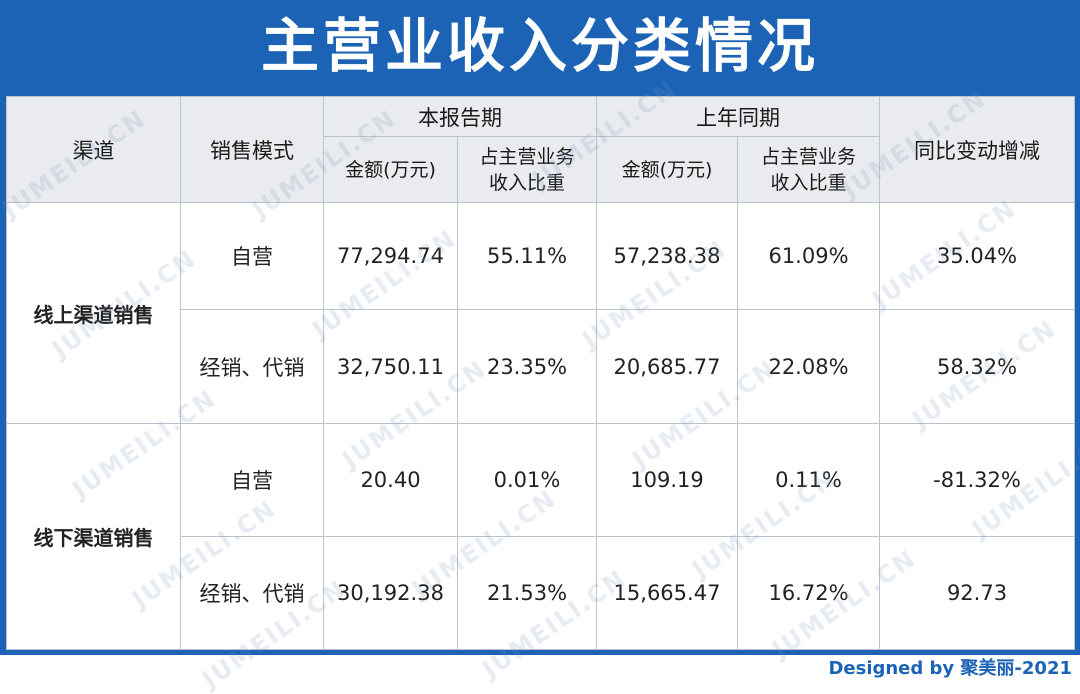  Describe the element at coordinates (93, 536) in the screenshot. I see `channel-offline: 线下渠道销售` at that location.